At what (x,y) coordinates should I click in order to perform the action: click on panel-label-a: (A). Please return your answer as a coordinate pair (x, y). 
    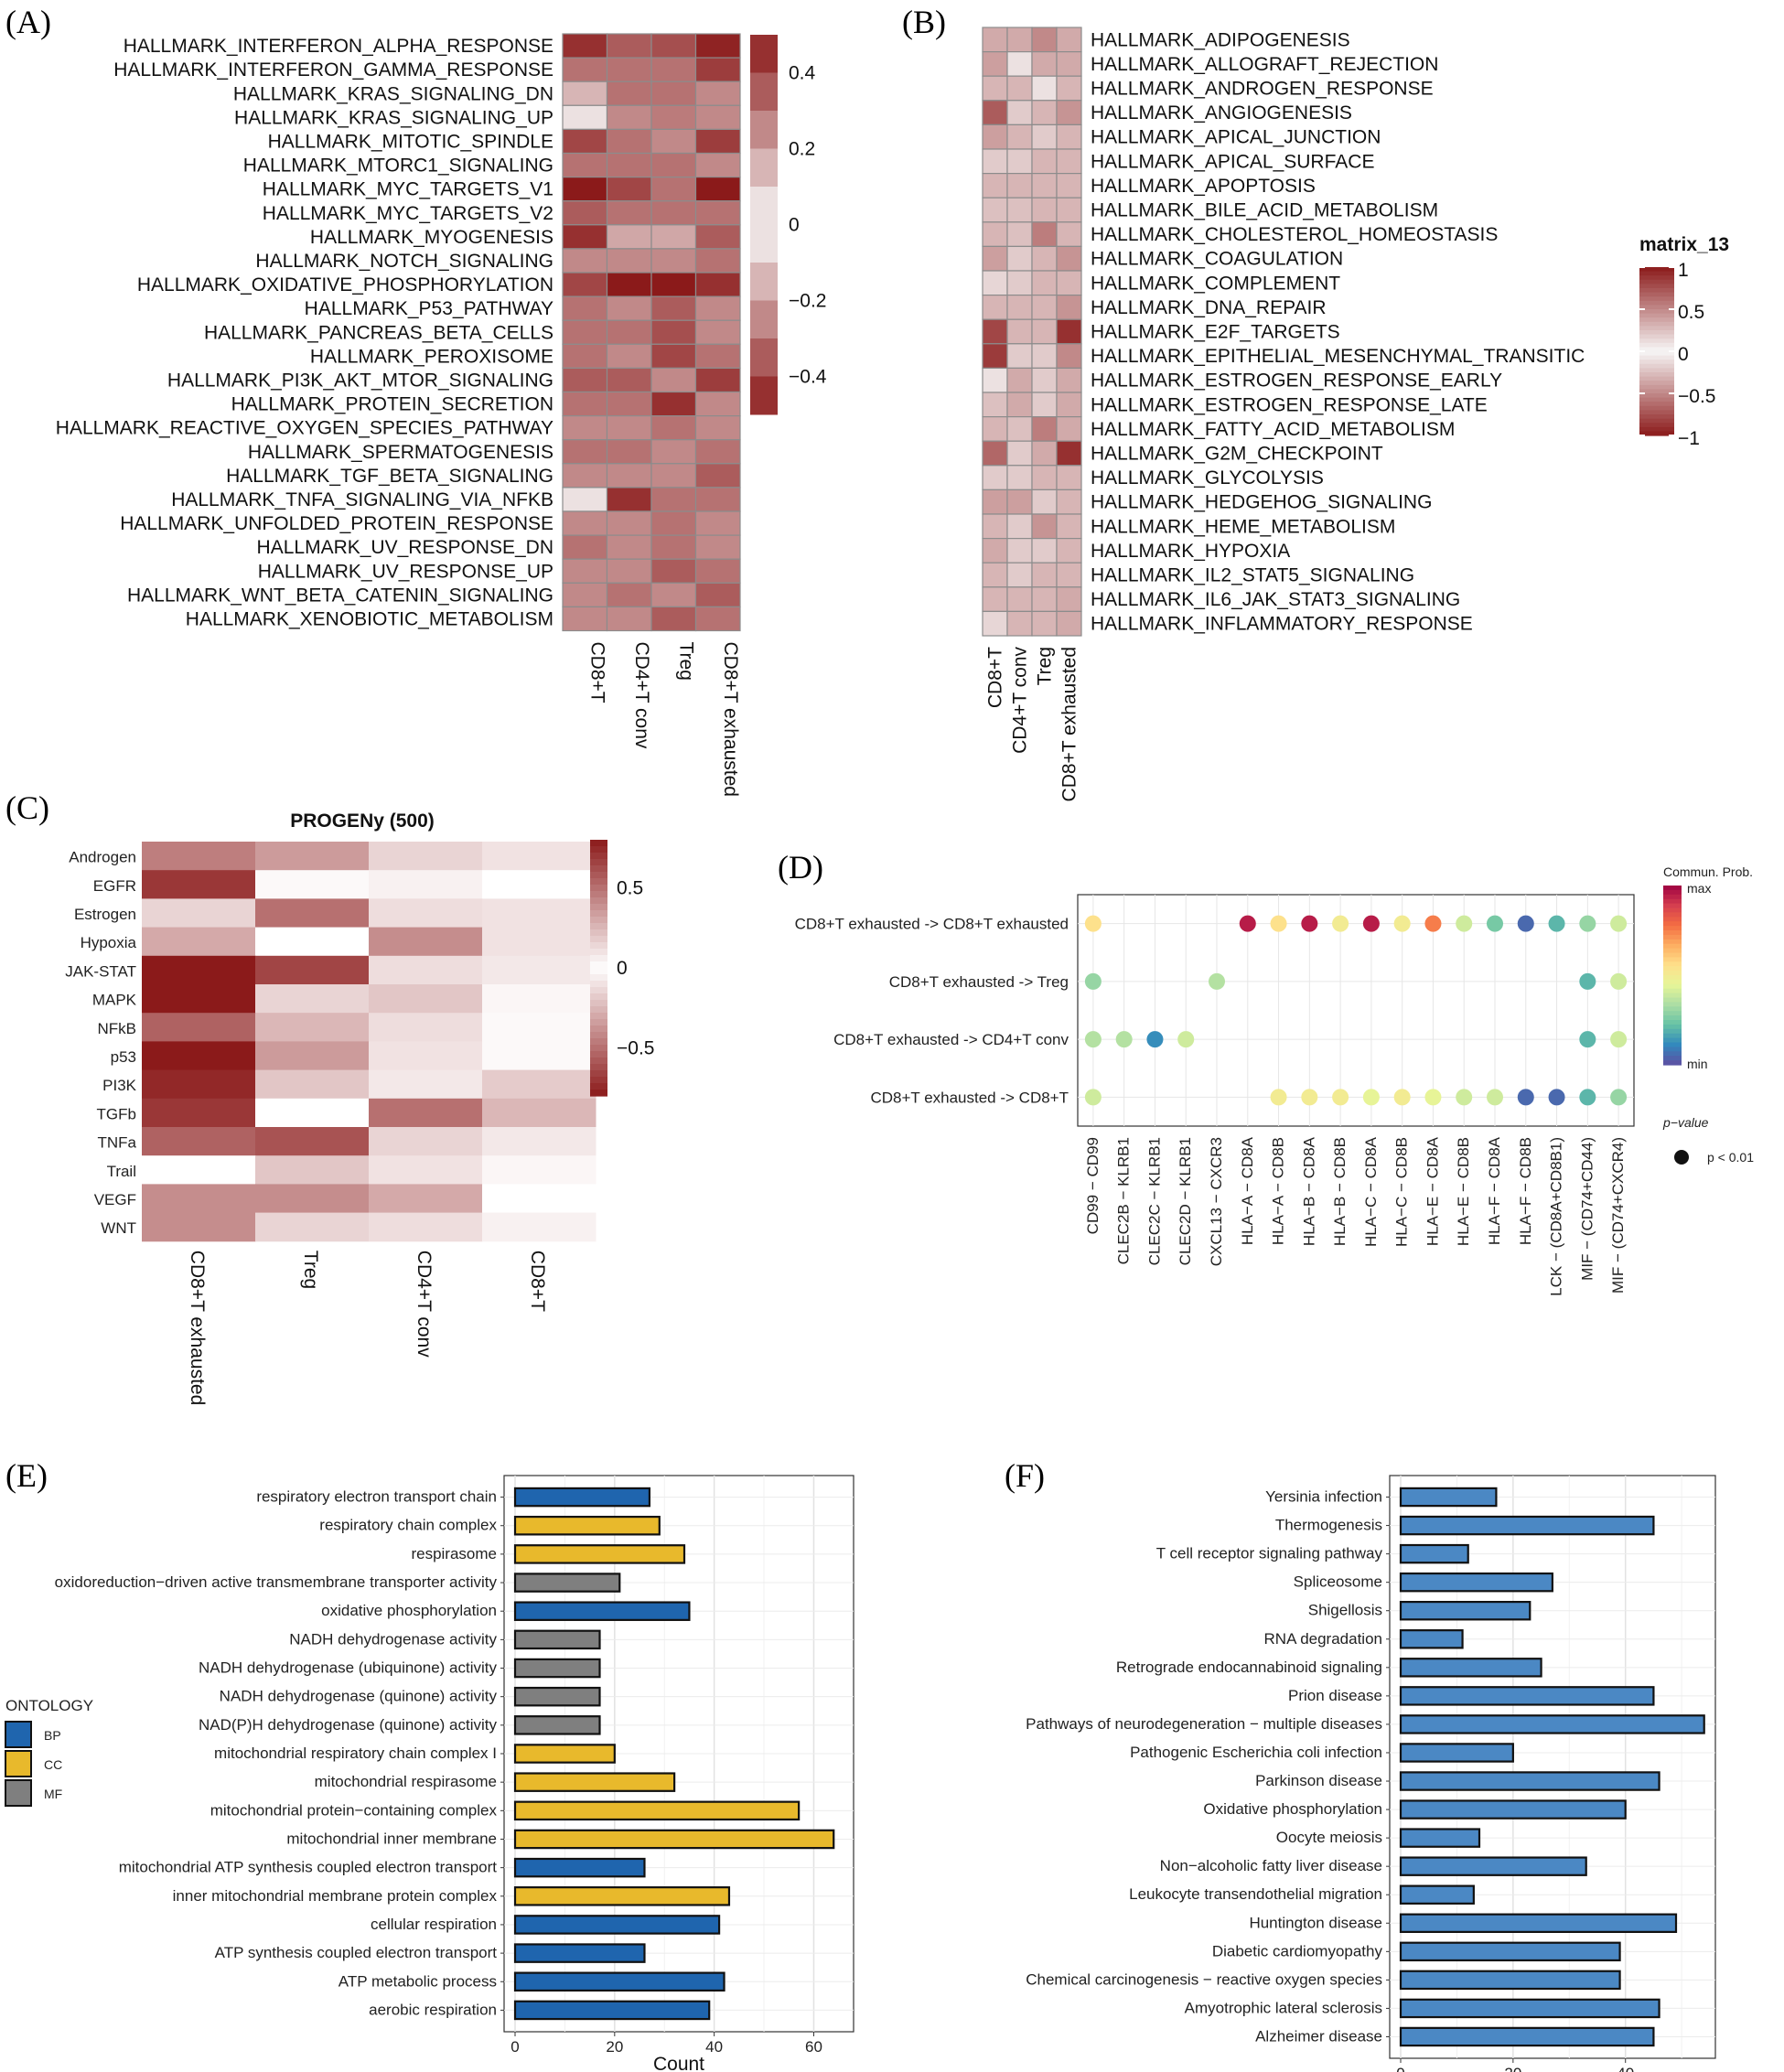
    Looking at the image, I should click on (28, 22).